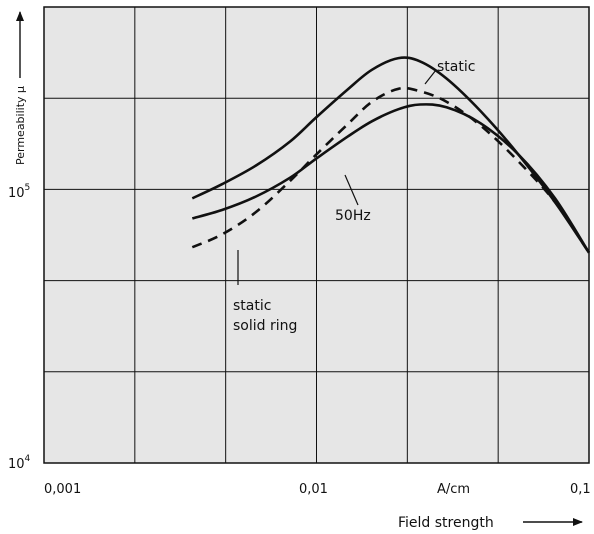 This screenshot has height=534, width=594. I want to click on x-tick-label: 0,1, so click(580, 489).